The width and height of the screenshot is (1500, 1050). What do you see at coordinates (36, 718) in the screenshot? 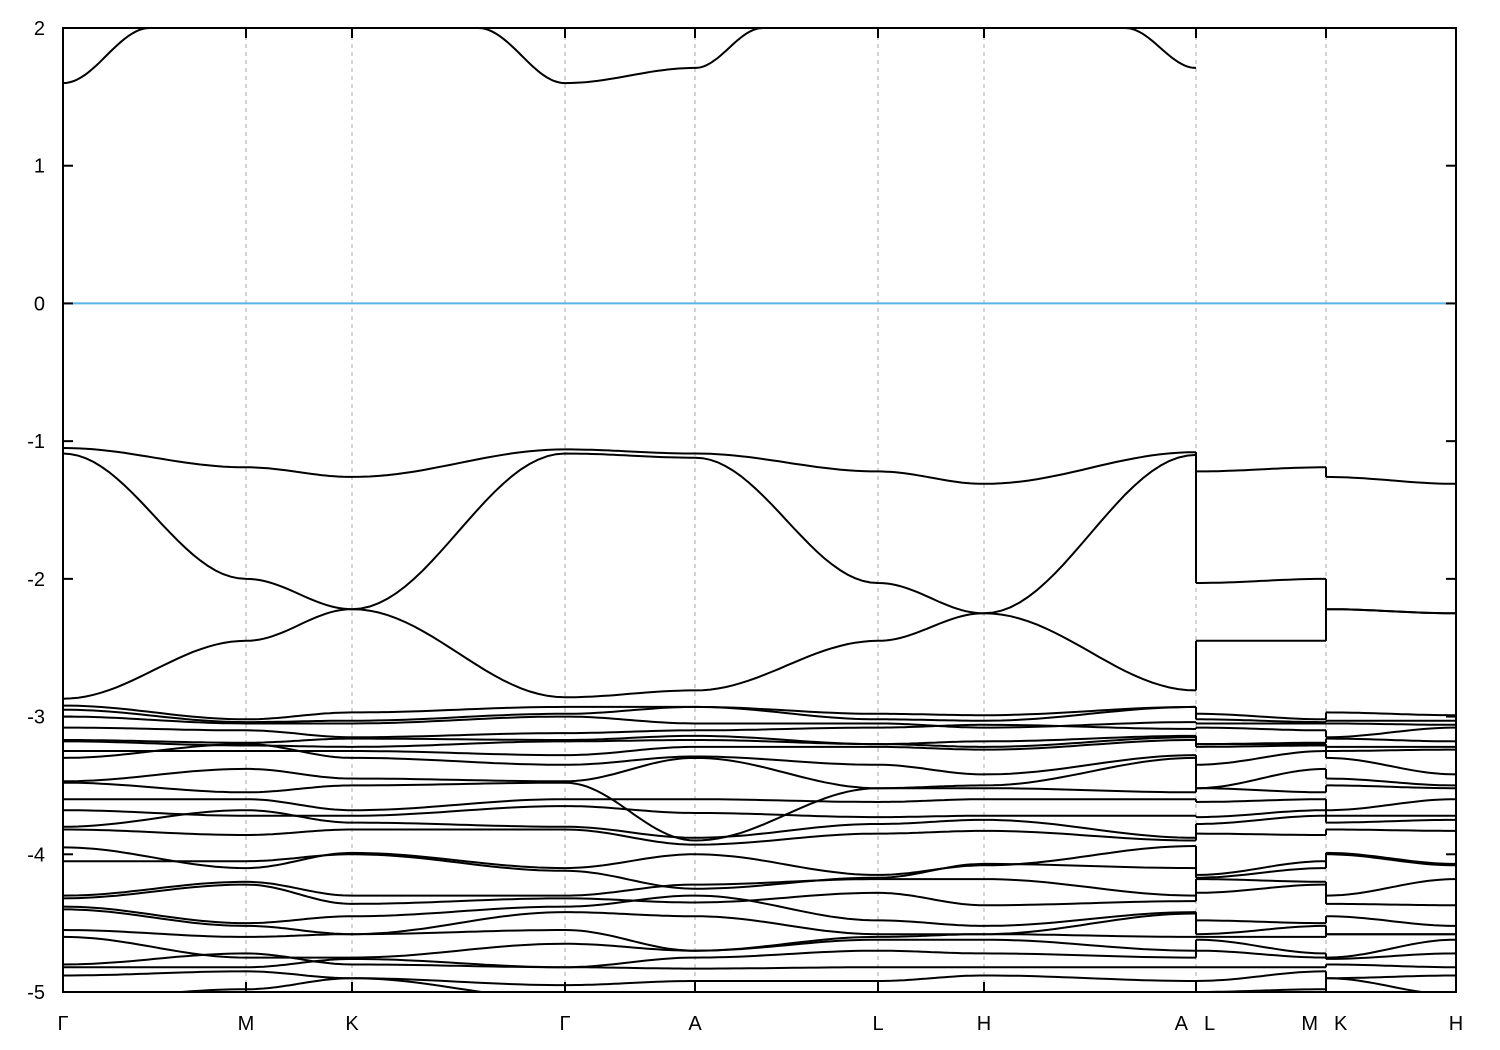
I see `y-tick-label: -3` at bounding box center [36, 718].